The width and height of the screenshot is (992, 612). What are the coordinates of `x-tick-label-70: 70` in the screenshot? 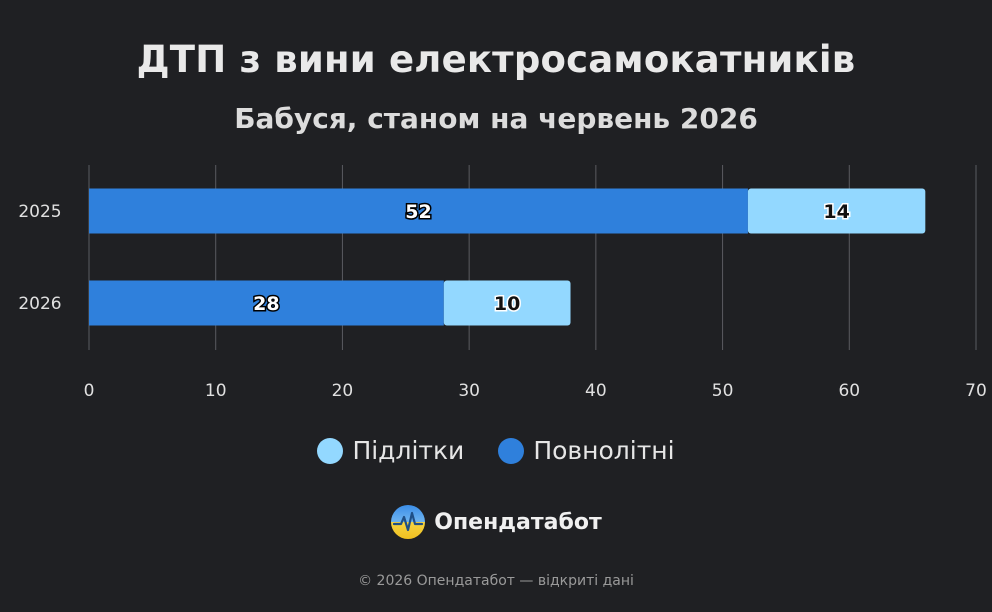 It's located at (976, 391).